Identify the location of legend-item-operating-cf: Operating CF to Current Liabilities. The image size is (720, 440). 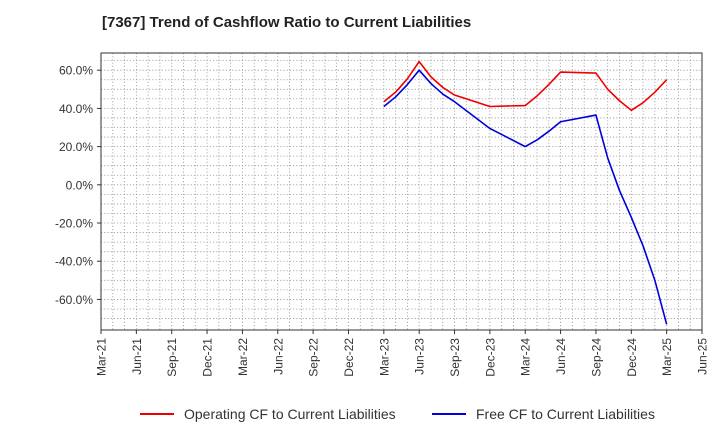
(268, 414).